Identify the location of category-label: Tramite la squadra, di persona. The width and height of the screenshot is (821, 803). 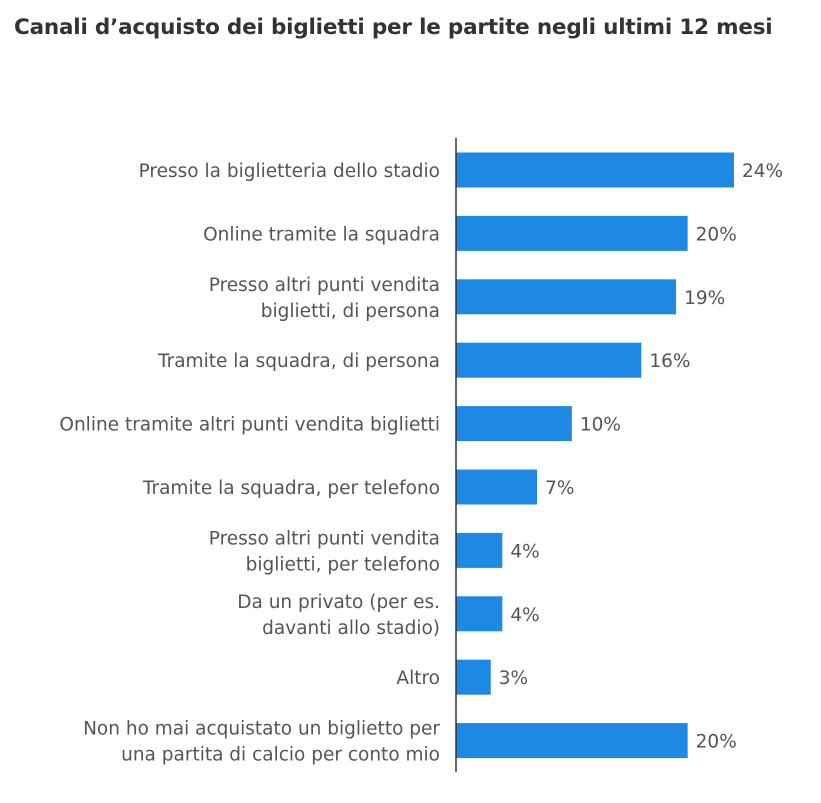
(298, 361).